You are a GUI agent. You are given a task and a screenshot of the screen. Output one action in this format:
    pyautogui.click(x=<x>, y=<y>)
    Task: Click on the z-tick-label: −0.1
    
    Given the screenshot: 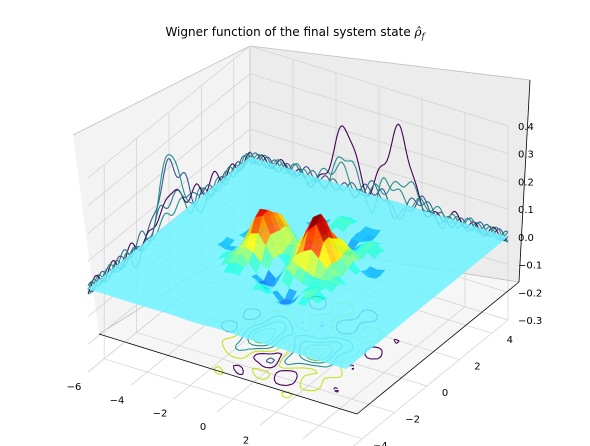 What is the action you would take?
    pyautogui.click(x=530, y=266)
    